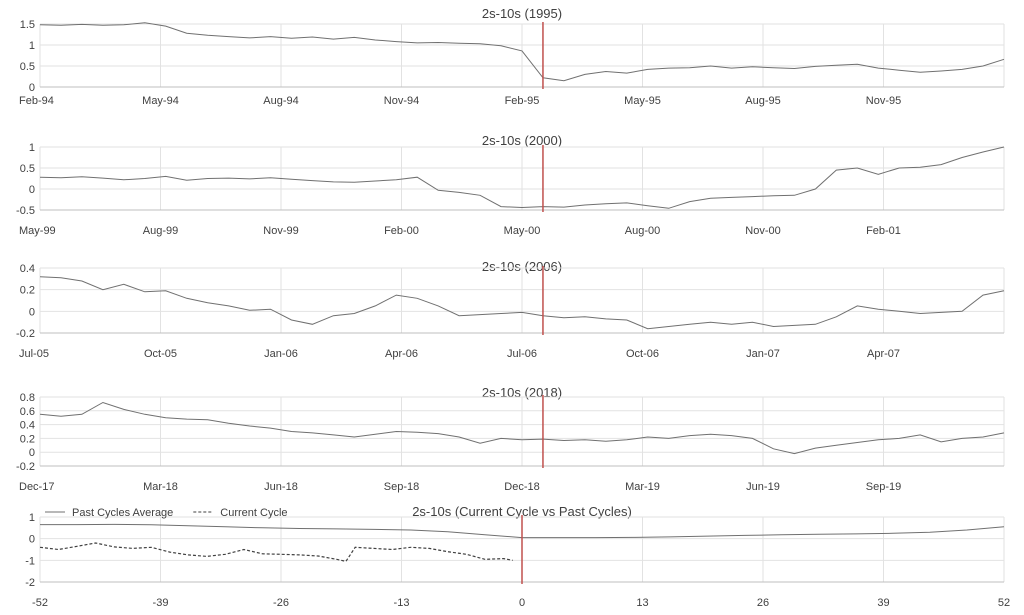 This screenshot has width=1024, height=615. What do you see at coordinates (522, 354) in the screenshot?
I see `x-tick-label: Jul-06` at bounding box center [522, 354].